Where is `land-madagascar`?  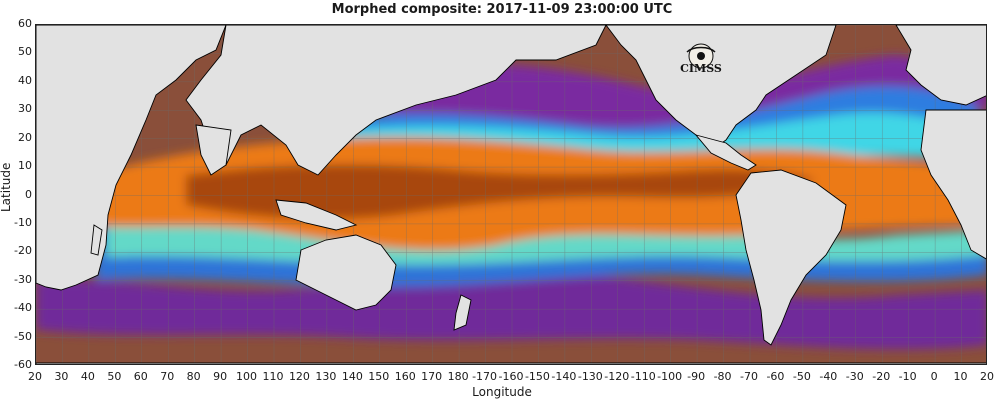 land-madagascar is located at coordinates (96, 240).